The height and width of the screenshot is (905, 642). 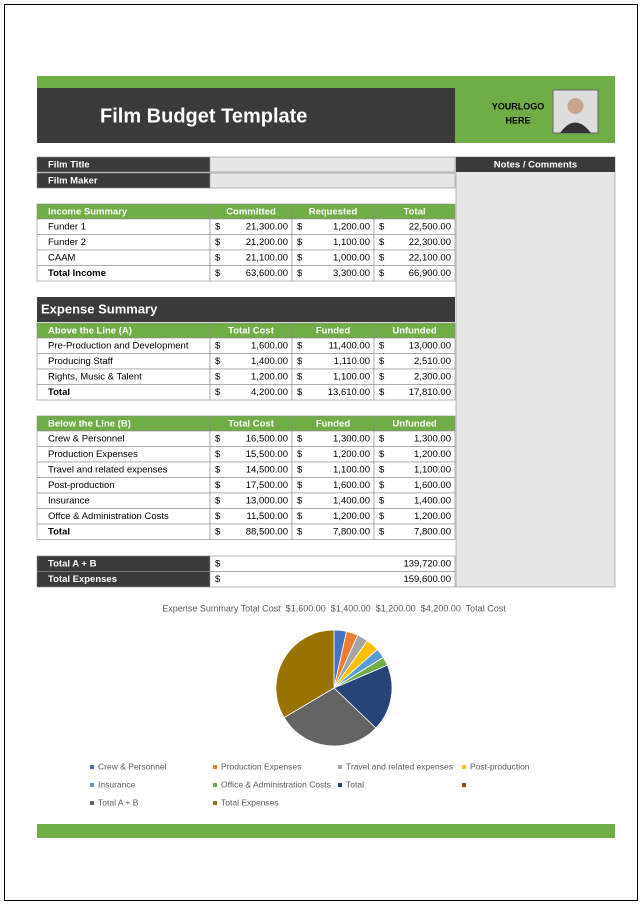 I want to click on column-header: Below the Line (B), so click(x=89, y=424).